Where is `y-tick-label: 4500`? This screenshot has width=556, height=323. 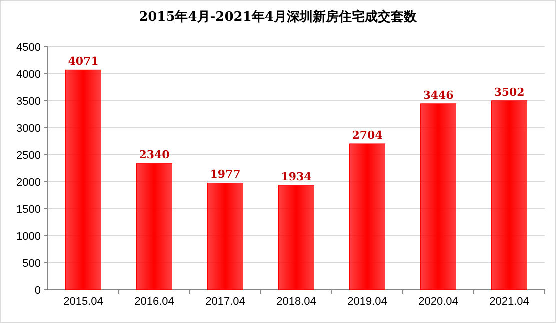
y-tick-label: 4500 is located at coordinates (28, 48).